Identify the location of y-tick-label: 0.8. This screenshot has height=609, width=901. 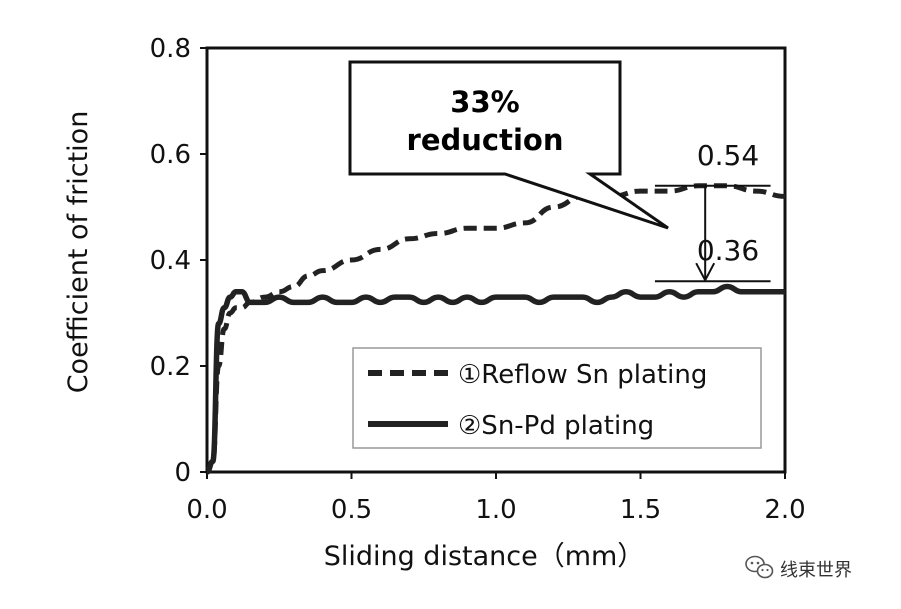
(170, 49).